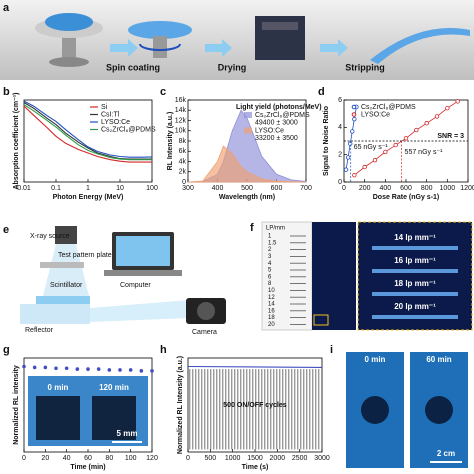  Describe the element at coordinates (6, 350) in the screenshot. I see `panel-letter: g` at that location.